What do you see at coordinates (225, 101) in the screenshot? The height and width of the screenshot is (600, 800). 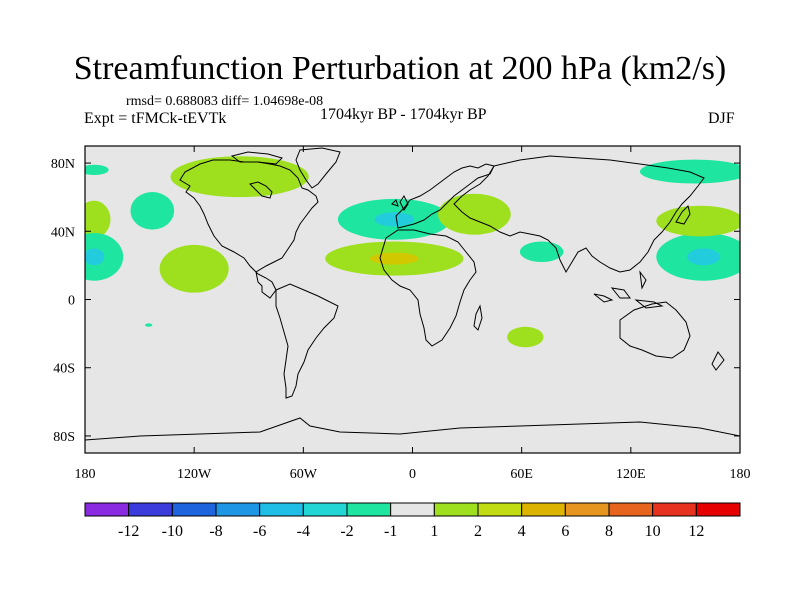 I see `rmsd-diff-stats: rmsd= 0.688083 diff= 1.04698e-08` at bounding box center [225, 101].